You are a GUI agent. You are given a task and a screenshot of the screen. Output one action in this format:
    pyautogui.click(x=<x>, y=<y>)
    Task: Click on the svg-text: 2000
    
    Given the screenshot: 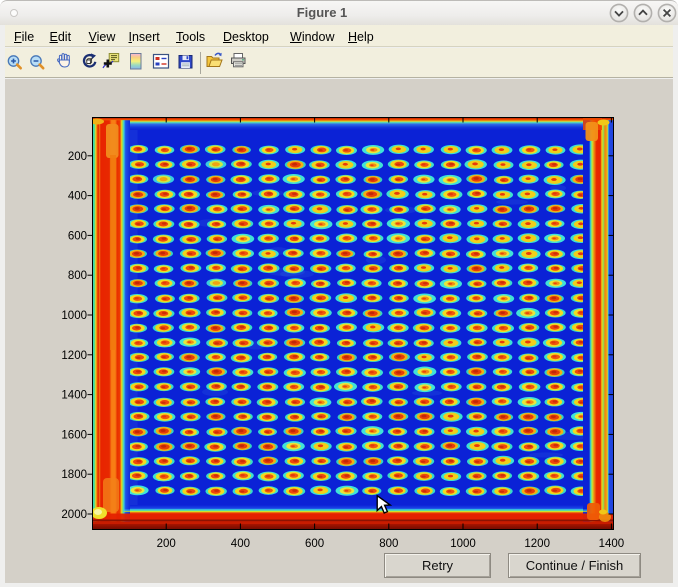 What is the action you would take?
    pyautogui.click(x=74, y=515)
    